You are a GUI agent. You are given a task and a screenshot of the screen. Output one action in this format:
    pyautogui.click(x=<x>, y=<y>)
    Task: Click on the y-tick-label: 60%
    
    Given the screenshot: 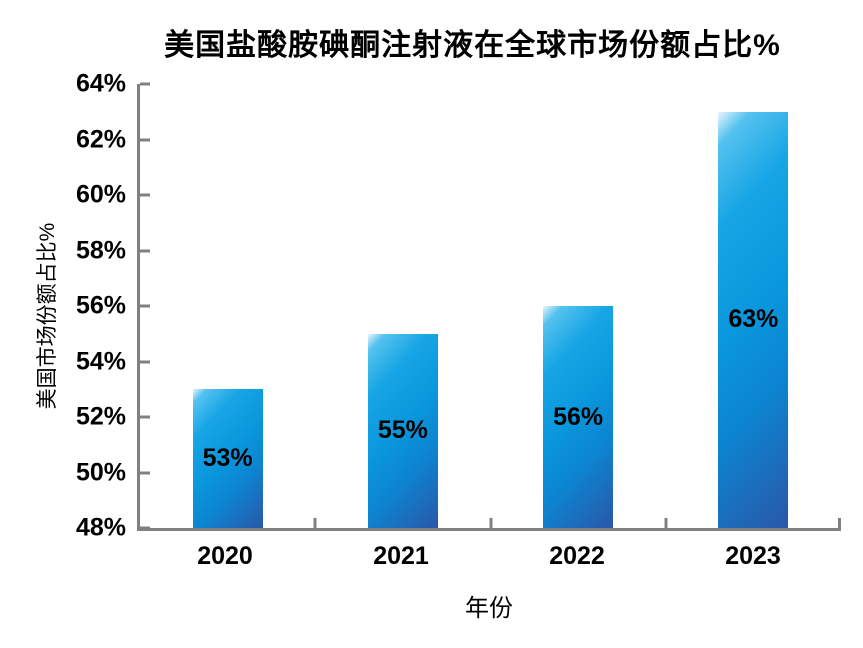 What is the action you would take?
    pyautogui.click(x=100, y=194)
    